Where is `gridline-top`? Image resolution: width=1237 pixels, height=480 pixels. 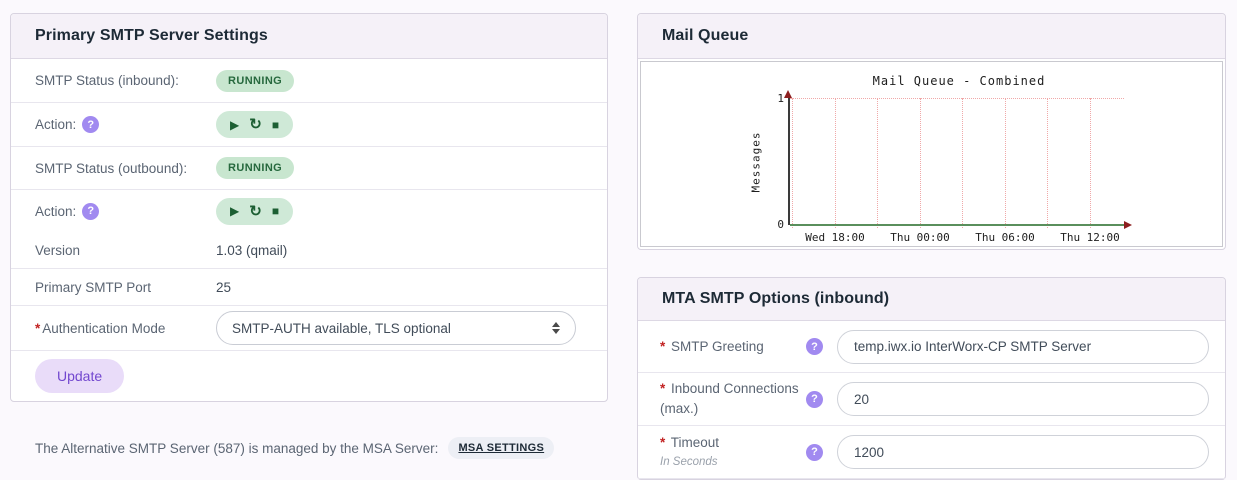 gridline-top is located at coordinates (957, 98).